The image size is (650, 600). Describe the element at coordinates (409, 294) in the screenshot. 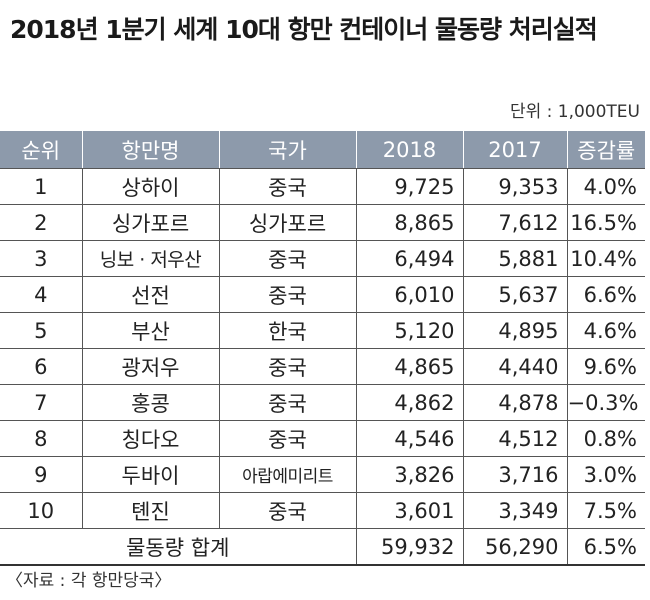

I see `value-2018-cell: 6,010` at that location.